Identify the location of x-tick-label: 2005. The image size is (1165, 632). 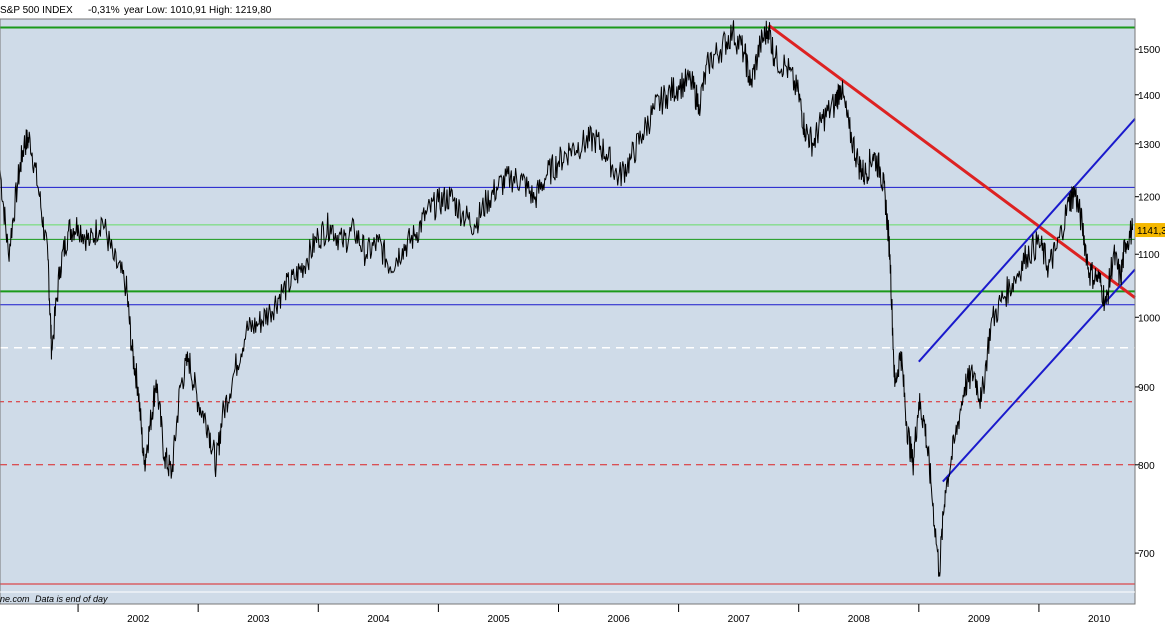
(498, 619).